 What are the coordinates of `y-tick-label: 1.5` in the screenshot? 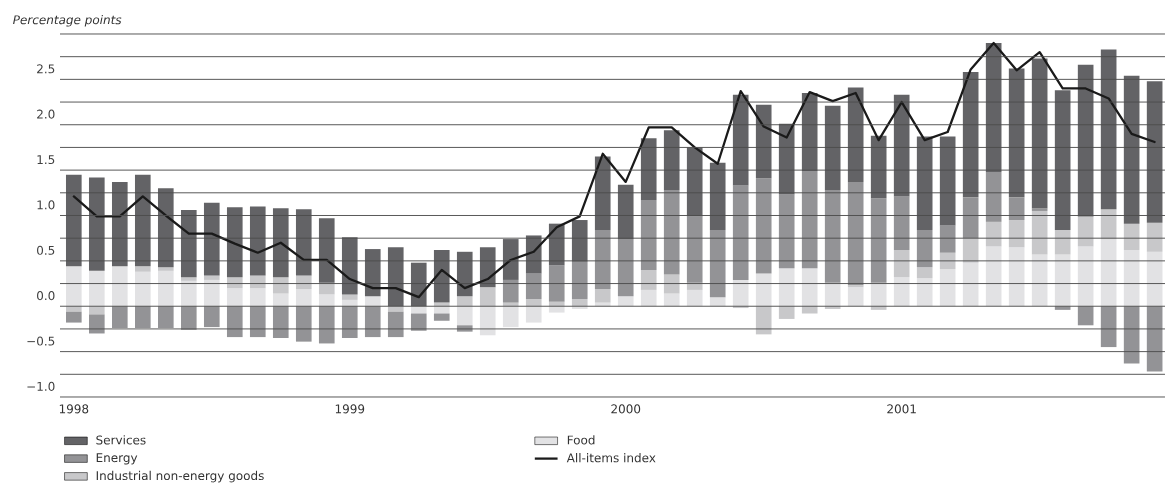 It's located at (46, 160).